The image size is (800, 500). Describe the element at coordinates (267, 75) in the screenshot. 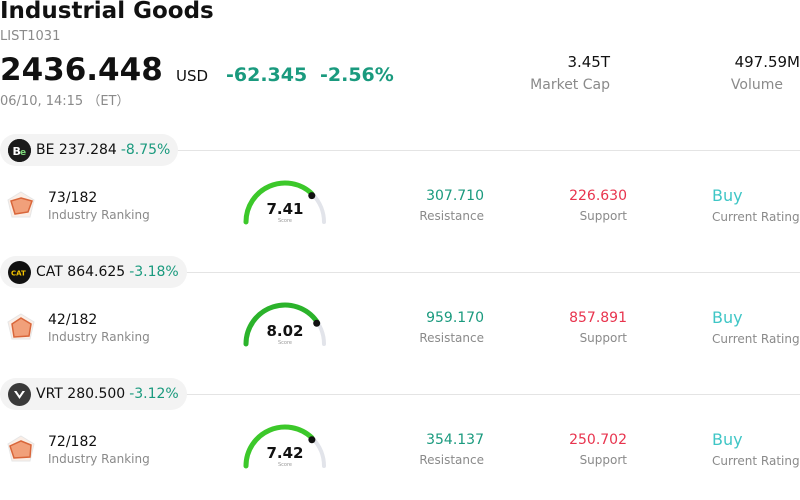

I see `price-change: -62.345` at that location.